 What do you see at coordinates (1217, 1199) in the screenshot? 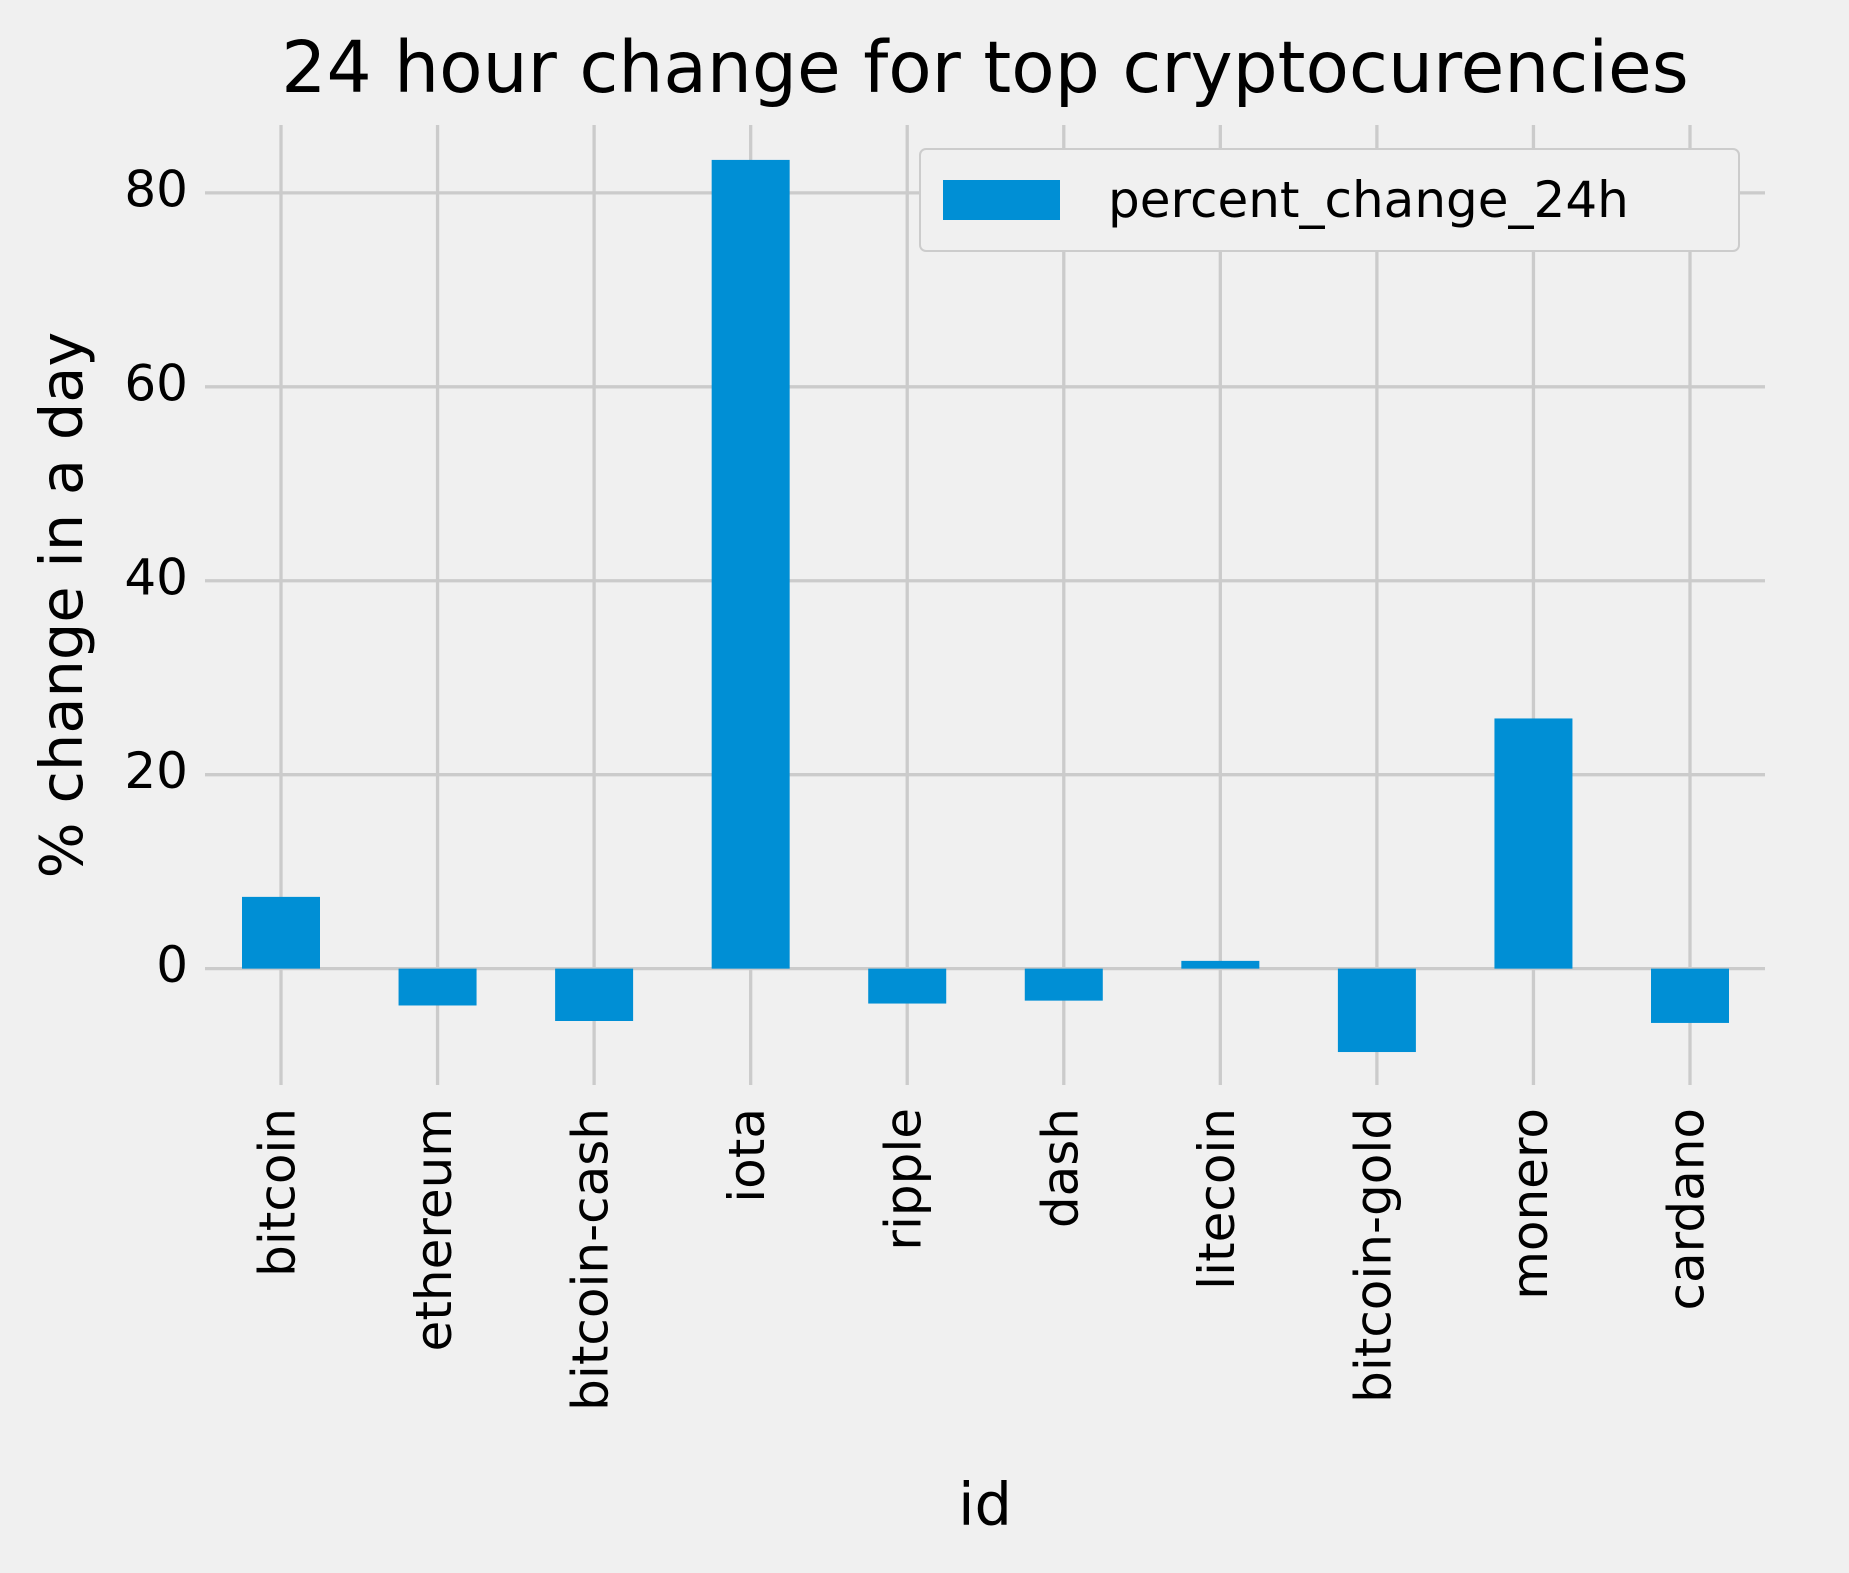
I see `x-tick-label: litecoin` at bounding box center [1217, 1199].